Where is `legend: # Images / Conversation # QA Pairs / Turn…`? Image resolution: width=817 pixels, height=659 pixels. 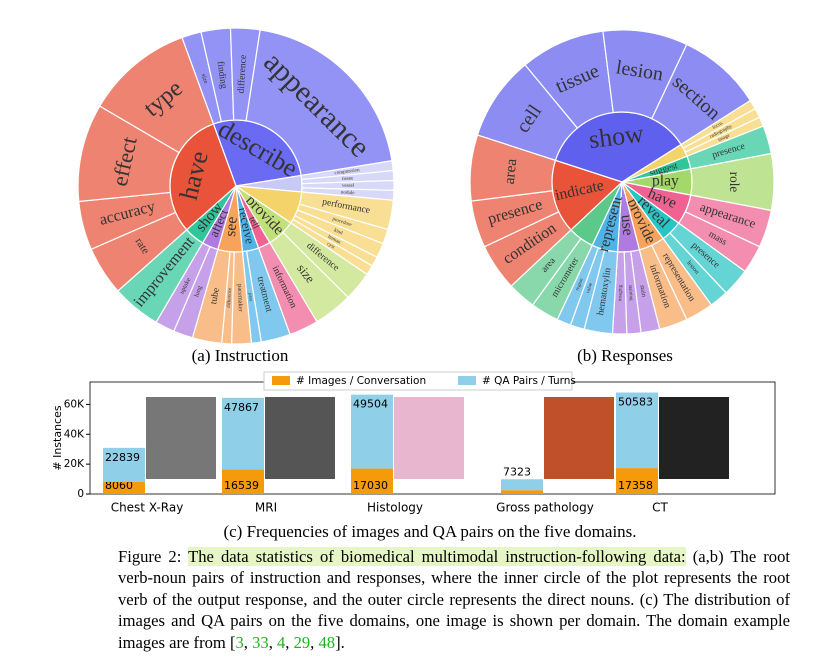
legend: # Images / Conversation # QA Pairs / Turn… is located at coordinates (419, 381).